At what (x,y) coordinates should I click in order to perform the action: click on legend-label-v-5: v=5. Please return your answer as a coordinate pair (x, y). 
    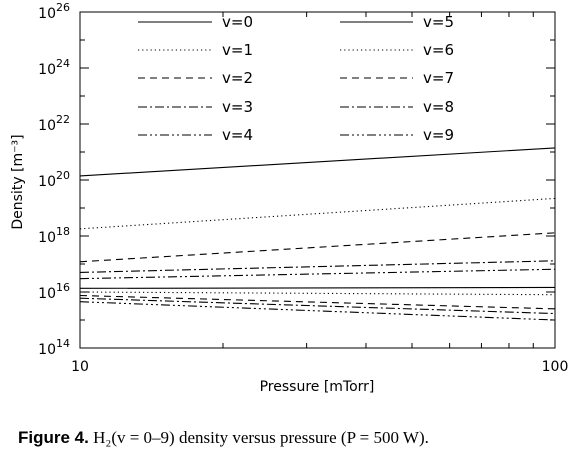
    Looking at the image, I should click on (438, 22).